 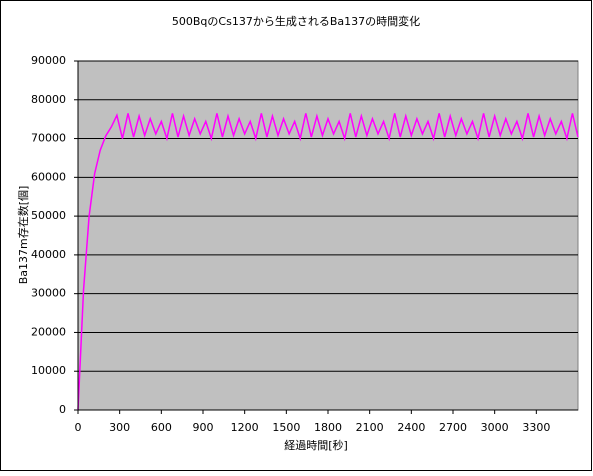 What do you see at coordinates (78, 427) in the screenshot?
I see `x-tick-label: 0` at bounding box center [78, 427].